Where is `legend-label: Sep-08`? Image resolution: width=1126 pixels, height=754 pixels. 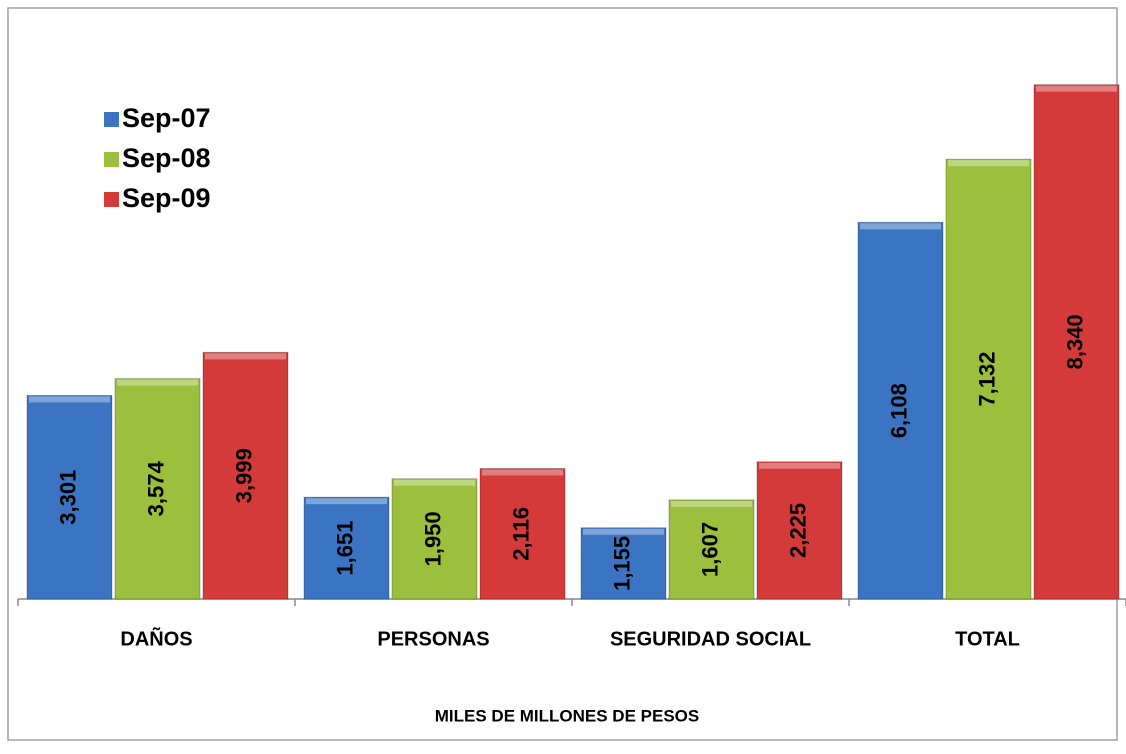
legend-label: Sep-08 is located at coordinates (166, 158).